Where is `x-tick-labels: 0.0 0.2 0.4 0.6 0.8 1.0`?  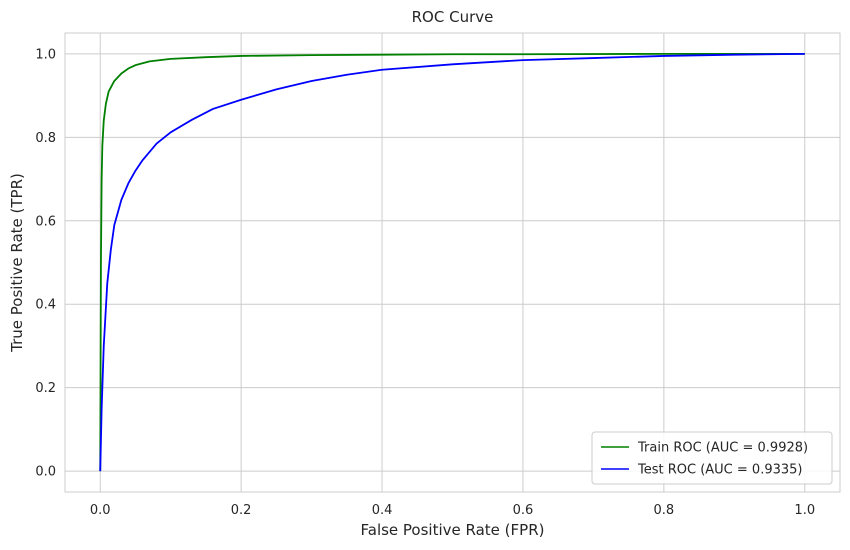 x-tick-labels: 0.0 0.2 0.4 0.6 0.8 1.0 is located at coordinates (452, 510).